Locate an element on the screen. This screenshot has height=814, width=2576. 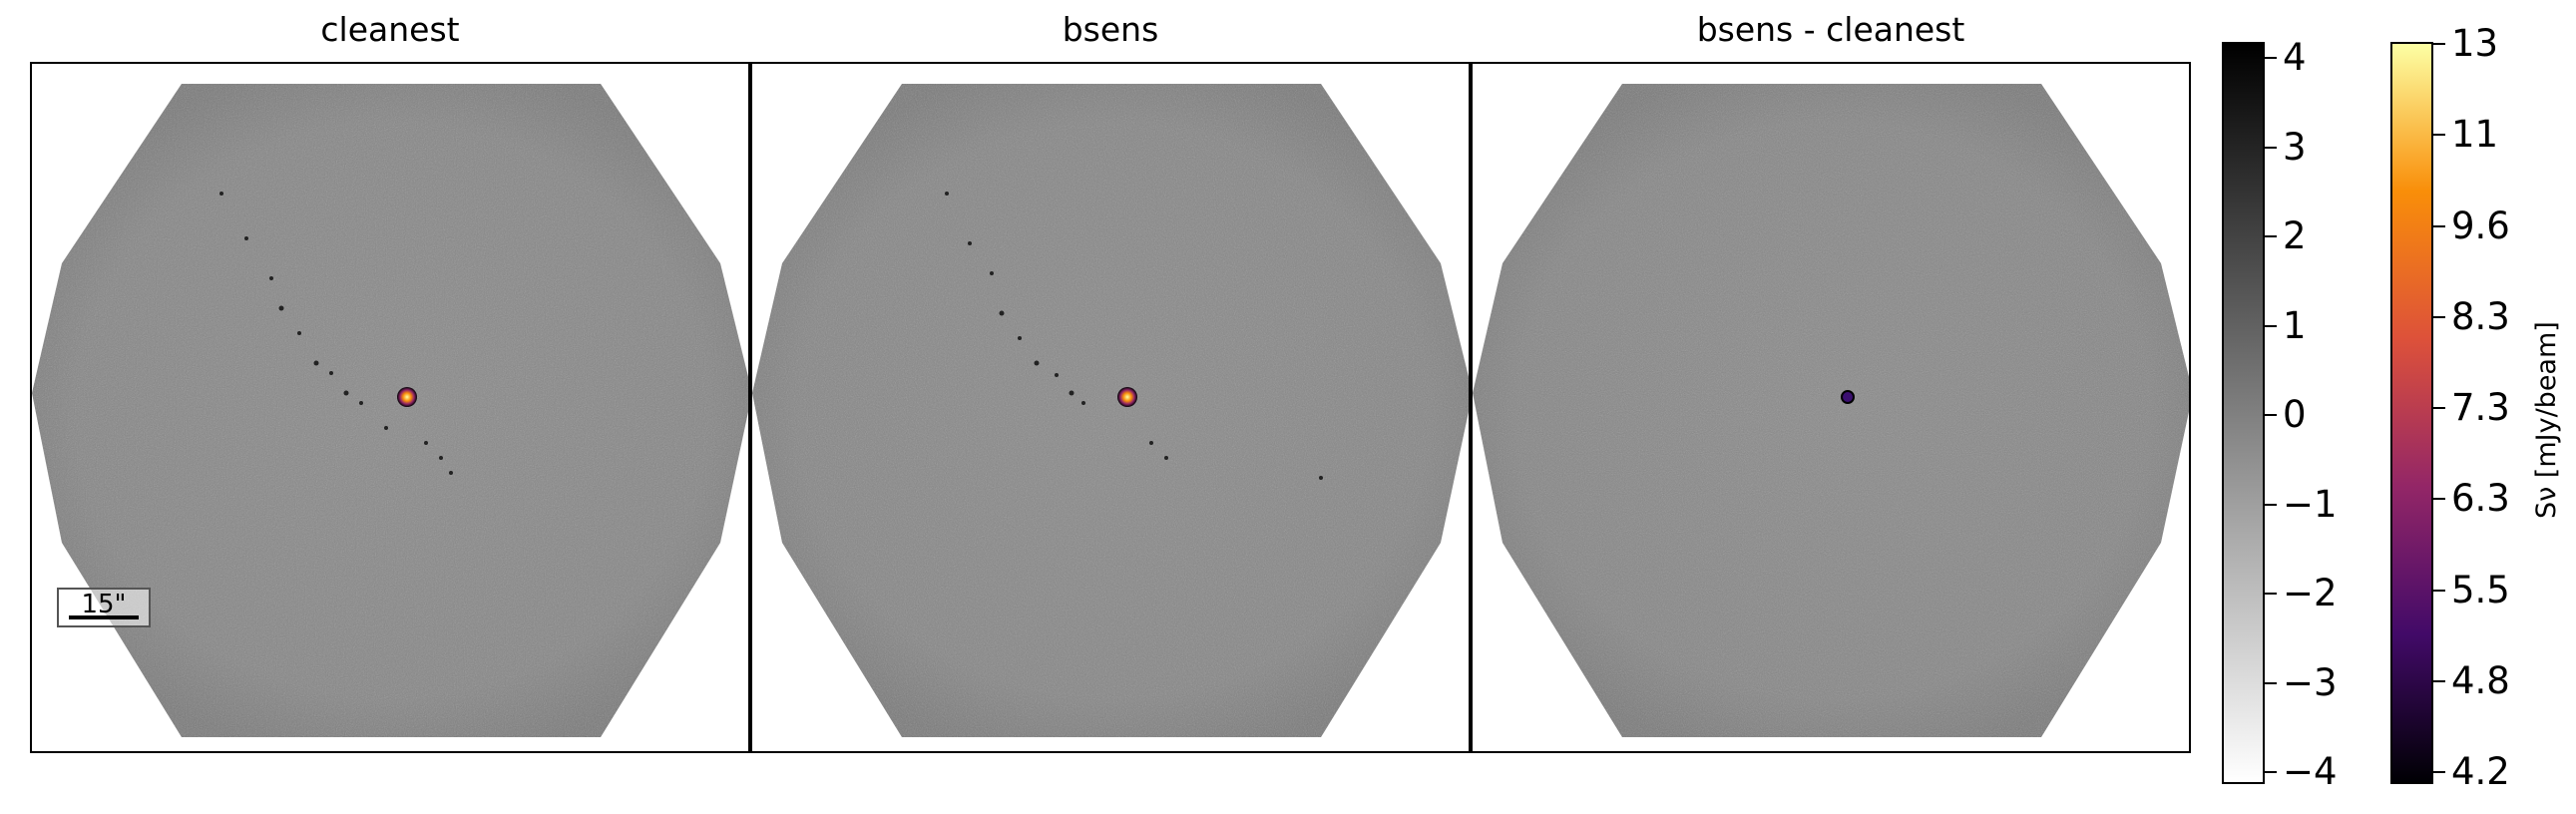
panel-title-bsens: bsens is located at coordinates (1110, 30).